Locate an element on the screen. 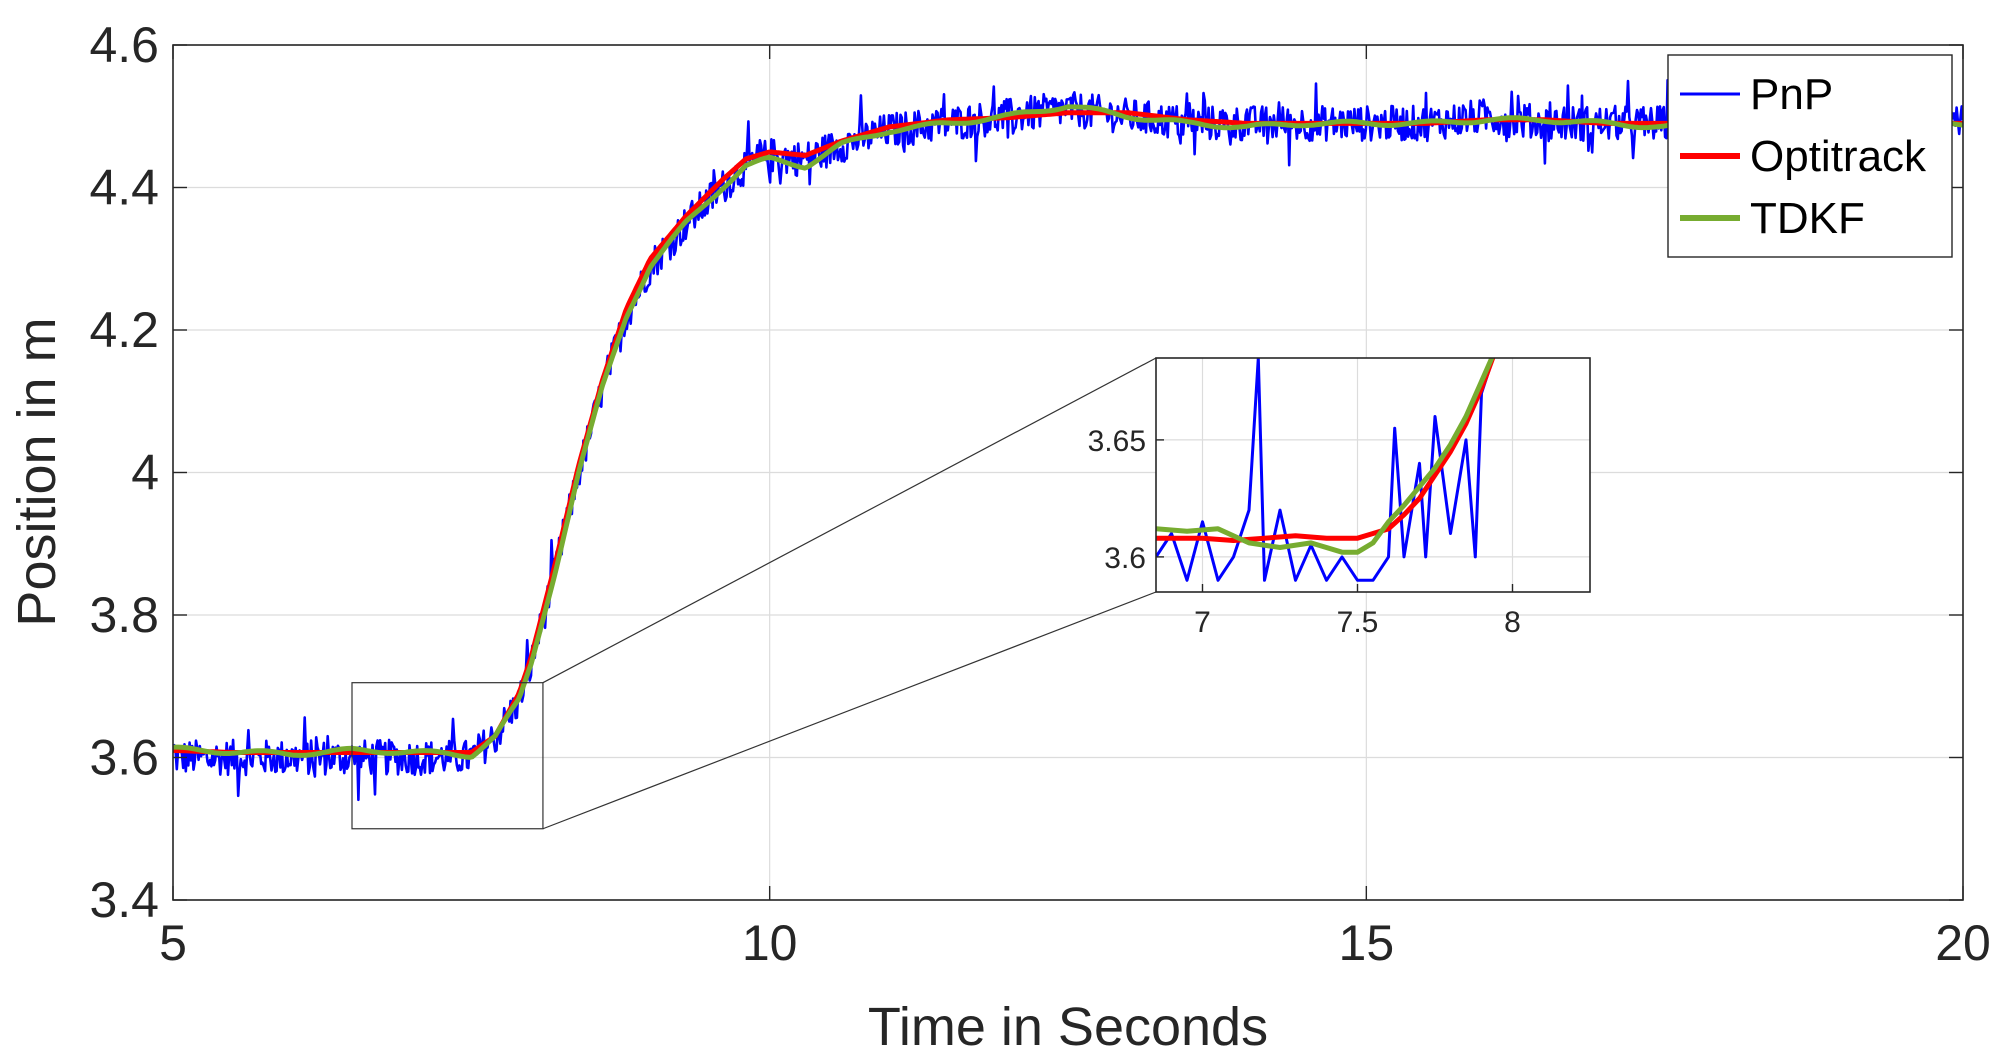 This screenshot has width=2000, height=1061. inset-background is located at coordinates (1373, 475).